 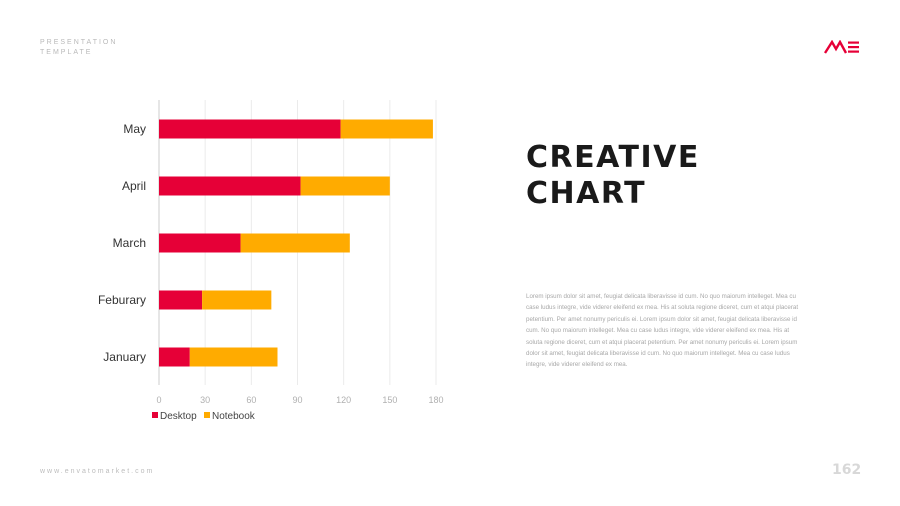 I want to click on x-tick-label: 120, so click(x=343, y=400).